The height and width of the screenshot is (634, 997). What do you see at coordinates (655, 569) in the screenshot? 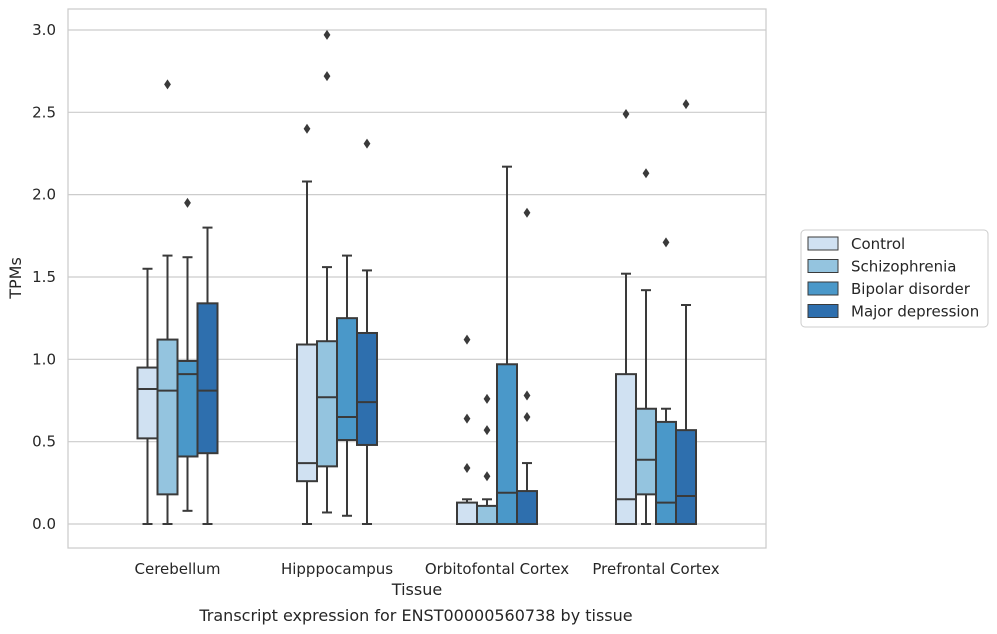
I see `x-tick-label: Prefrontal Cortex` at bounding box center [655, 569].